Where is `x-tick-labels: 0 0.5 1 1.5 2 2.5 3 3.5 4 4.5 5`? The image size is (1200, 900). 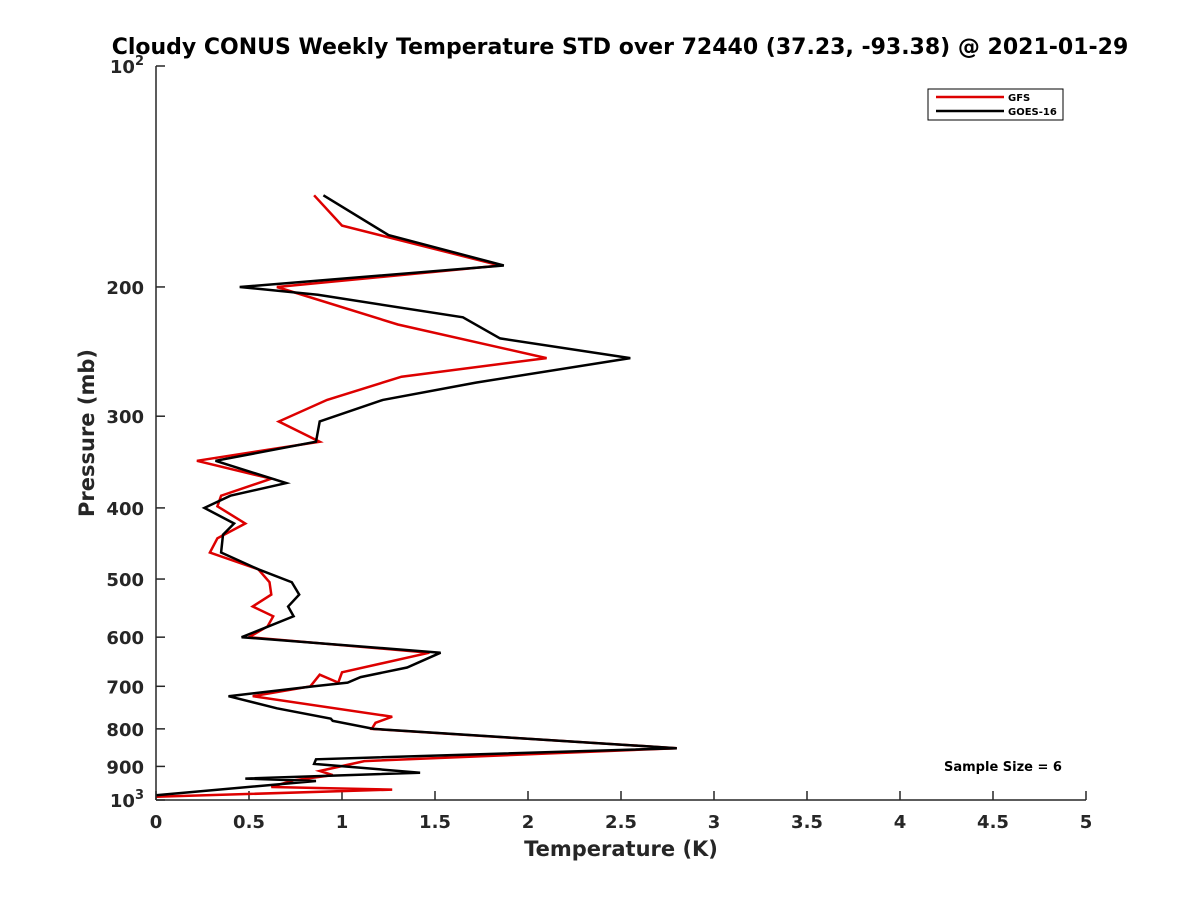 x-tick-labels: 0 0.5 1 1.5 2 2.5 3 3.5 4 4.5 5 is located at coordinates (621, 822).